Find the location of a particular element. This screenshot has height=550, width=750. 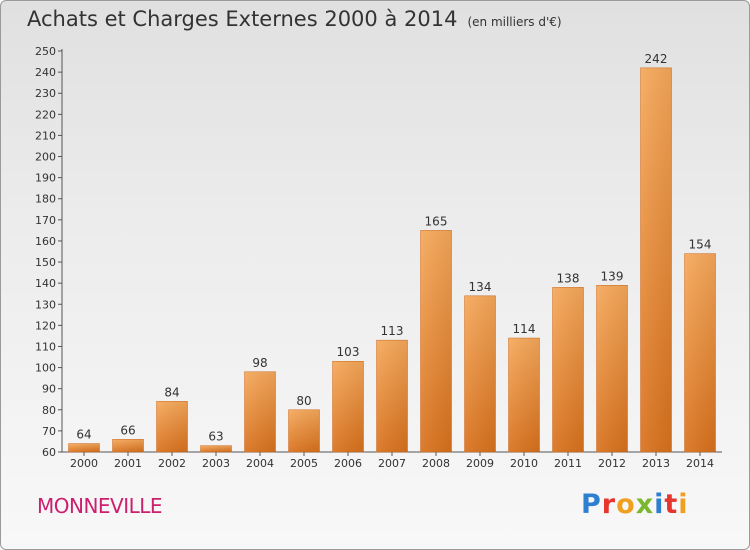

value-label: 154 is located at coordinates (700, 245).